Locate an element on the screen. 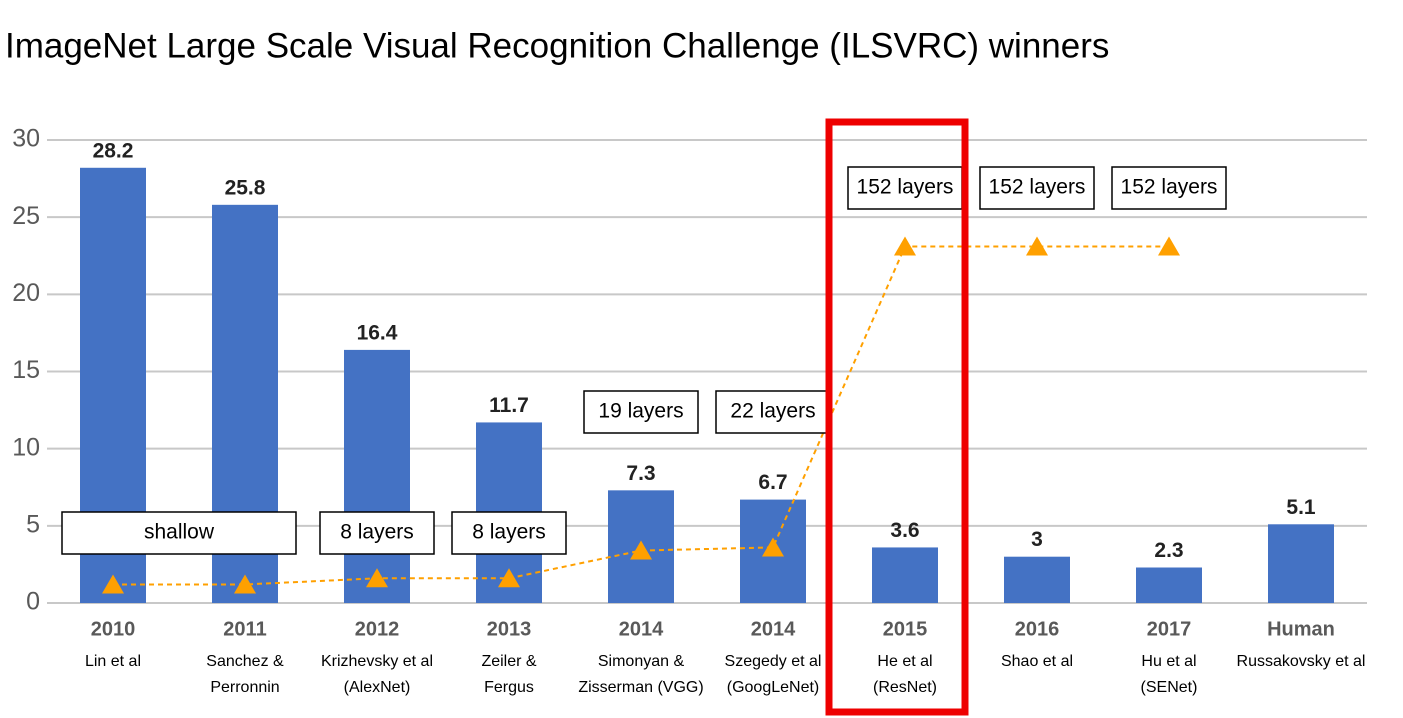  author-label: Perronnin is located at coordinates (244, 687).